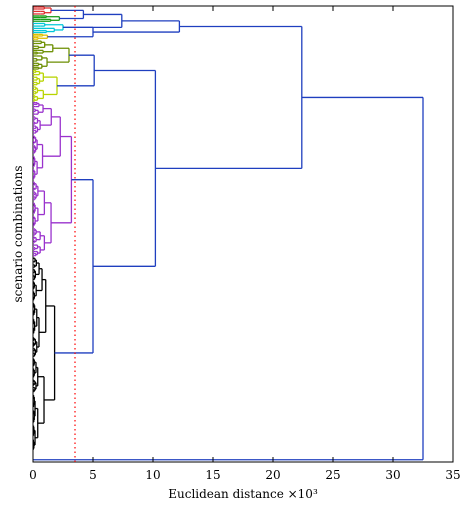 The height and width of the screenshot is (513, 474). I want to click on x-axis-title: Euclidean distance ×10³, so click(243, 494).